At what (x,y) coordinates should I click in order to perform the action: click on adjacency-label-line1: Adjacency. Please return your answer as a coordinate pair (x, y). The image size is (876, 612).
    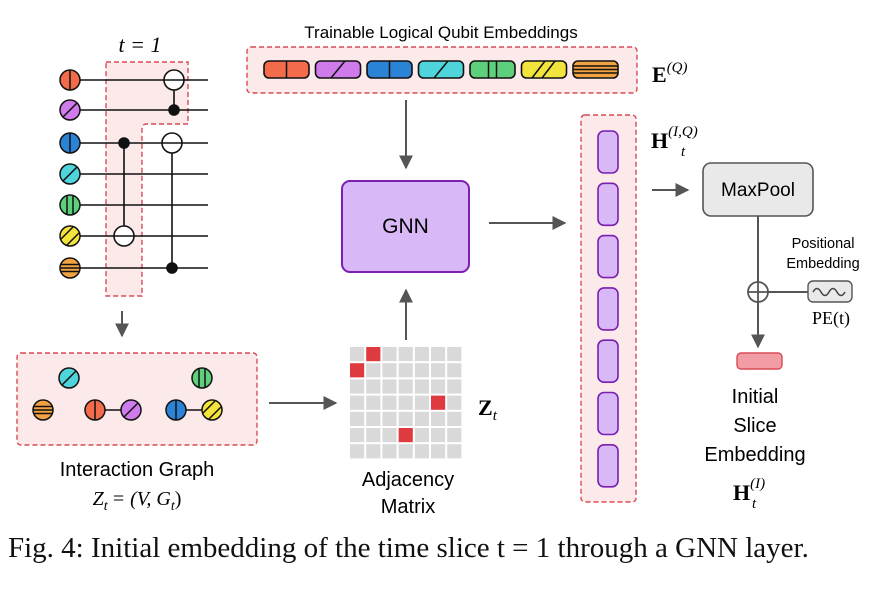
    Looking at the image, I should click on (408, 480).